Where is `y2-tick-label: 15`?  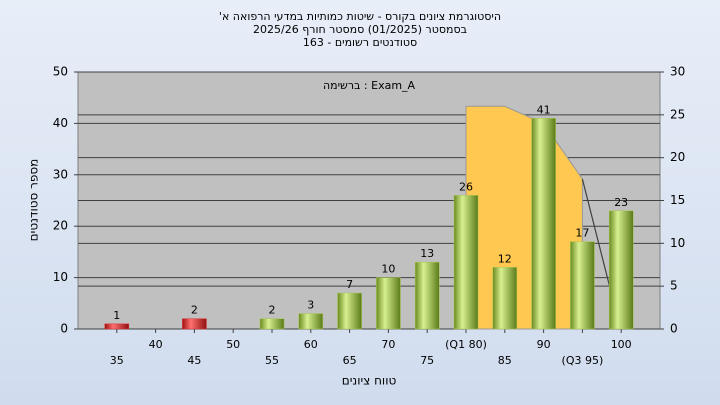 y2-tick-label: 15 is located at coordinates (677, 200).